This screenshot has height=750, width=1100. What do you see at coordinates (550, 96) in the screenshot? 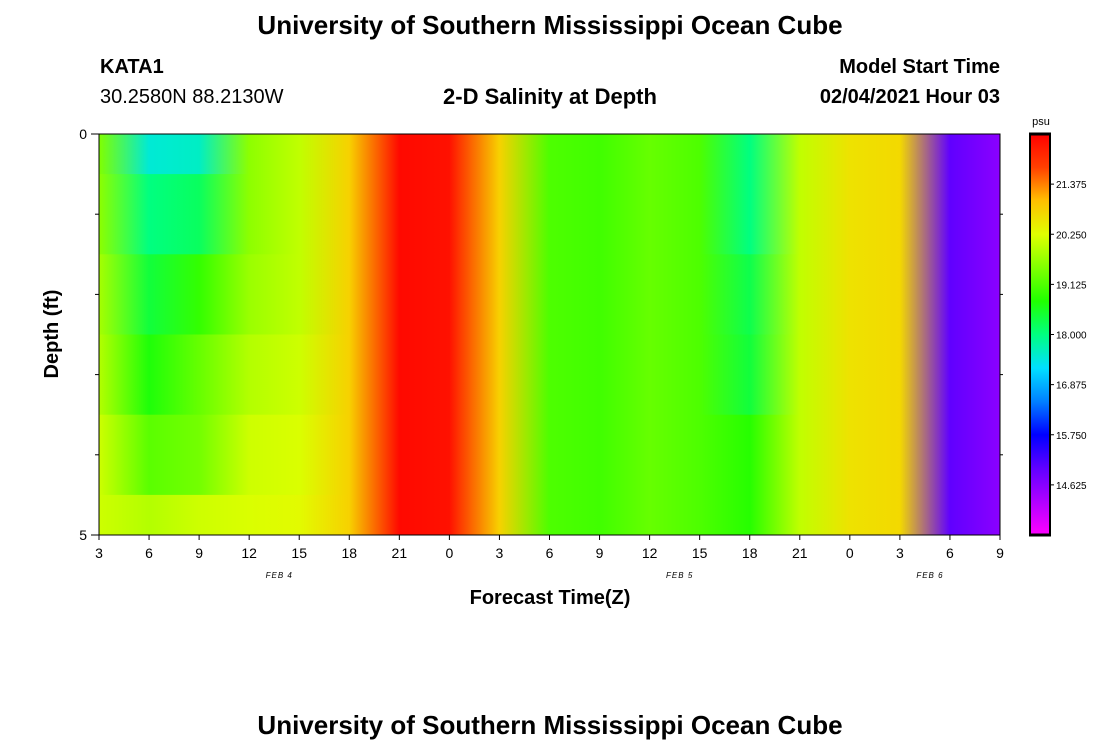
I see `chart-title: 2-D Salinity at Depth` at bounding box center [550, 96].